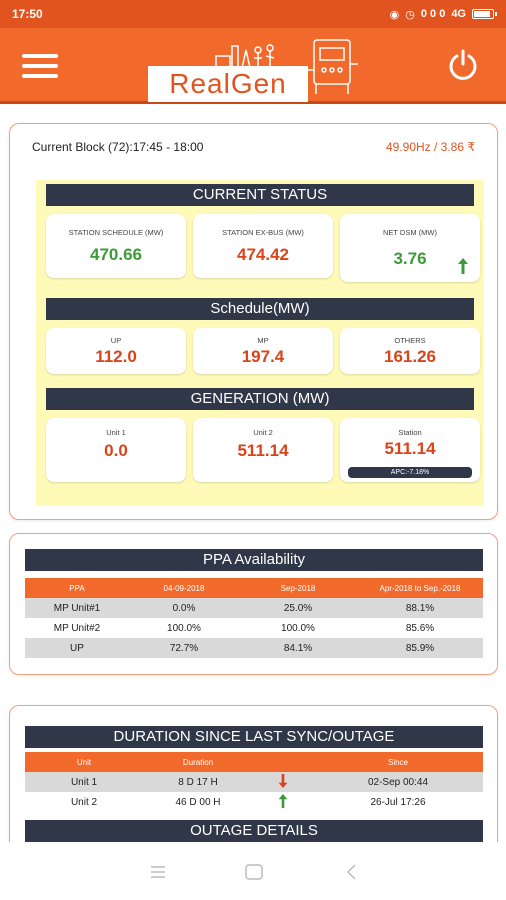 This screenshot has height=900, width=506. Describe the element at coordinates (398, 782) in the screenshot. I see `table-cell: 02-Sep 00:44` at that location.